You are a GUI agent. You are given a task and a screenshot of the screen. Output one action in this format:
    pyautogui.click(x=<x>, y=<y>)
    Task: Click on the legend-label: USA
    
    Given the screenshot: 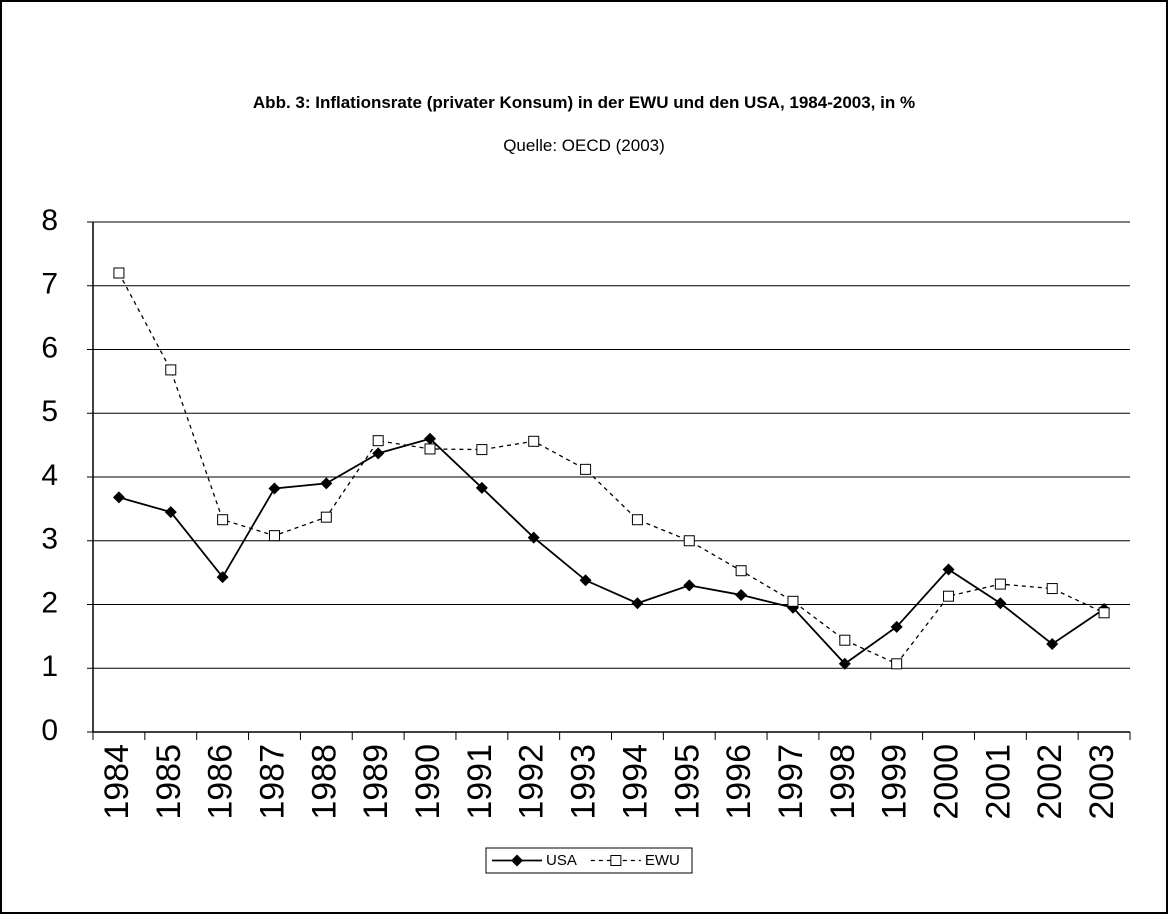 What is the action you would take?
    pyautogui.click(x=561, y=860)
    